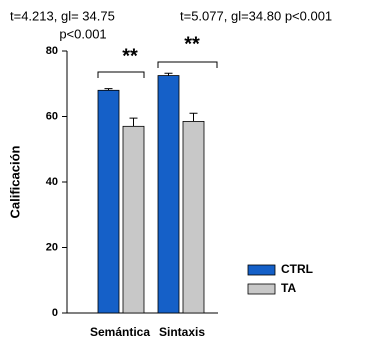 This screenshot has height=339, width=375. Describe the element at coordinates (288, 288) in the screenshot. I see `legend-label: TA` at that location.